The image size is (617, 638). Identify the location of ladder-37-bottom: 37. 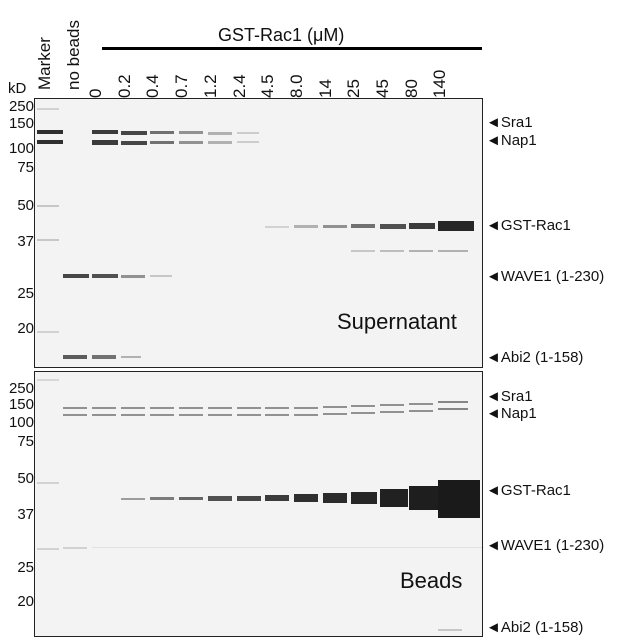
(25, 514).